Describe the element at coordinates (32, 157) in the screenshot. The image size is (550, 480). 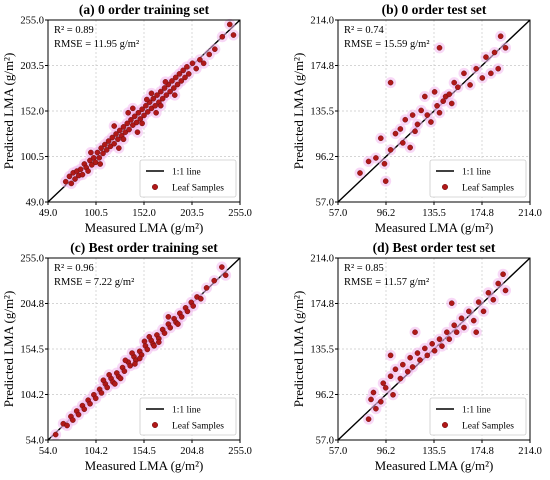
I see `y-tick-label: 100.5` at that location.